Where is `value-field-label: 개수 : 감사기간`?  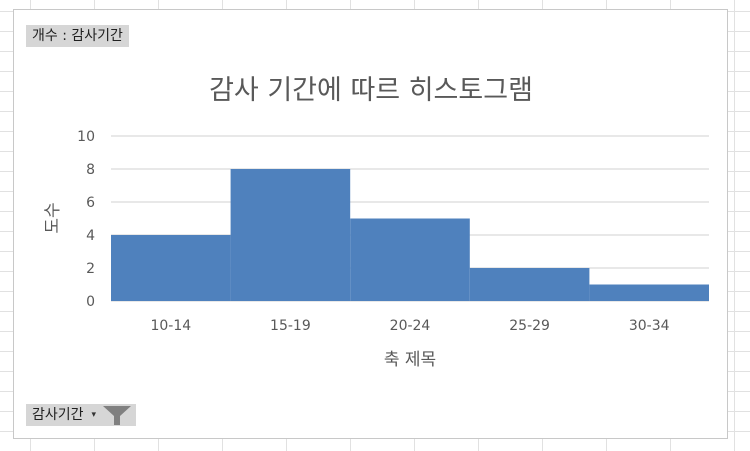
value-field-label: 개수 : 감사기간 is located at coordinates (77, 36).